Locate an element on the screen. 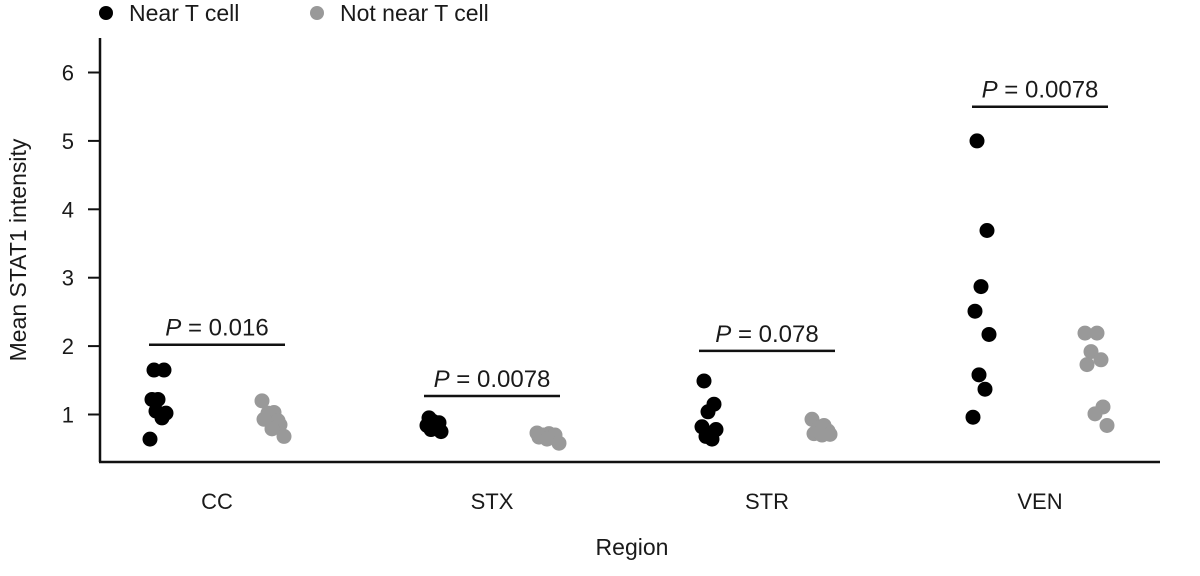 The width and height of the screenshot is (1200, 576). legend-label-not-near-t-cell: Not near T cell is located at coordinates (414, 13).